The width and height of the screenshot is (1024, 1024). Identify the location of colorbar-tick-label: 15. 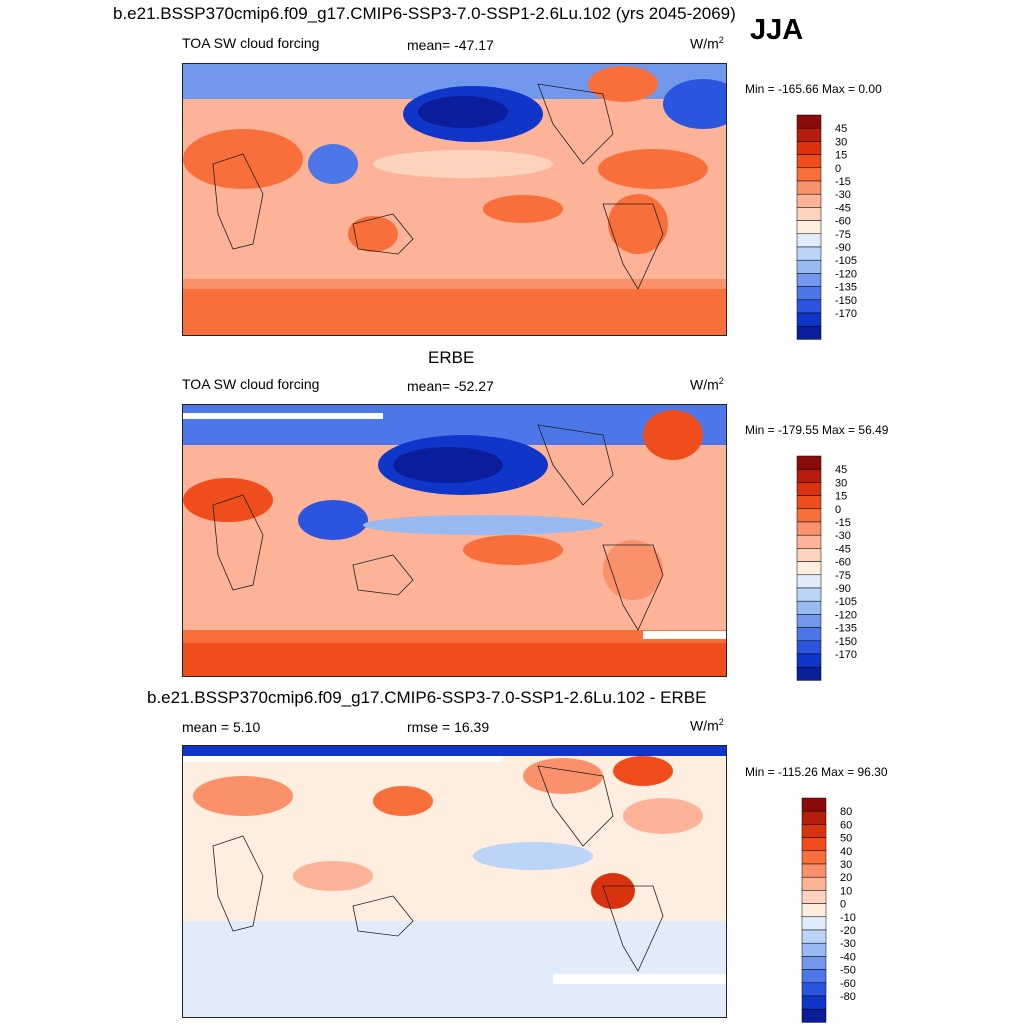
(841, 497).